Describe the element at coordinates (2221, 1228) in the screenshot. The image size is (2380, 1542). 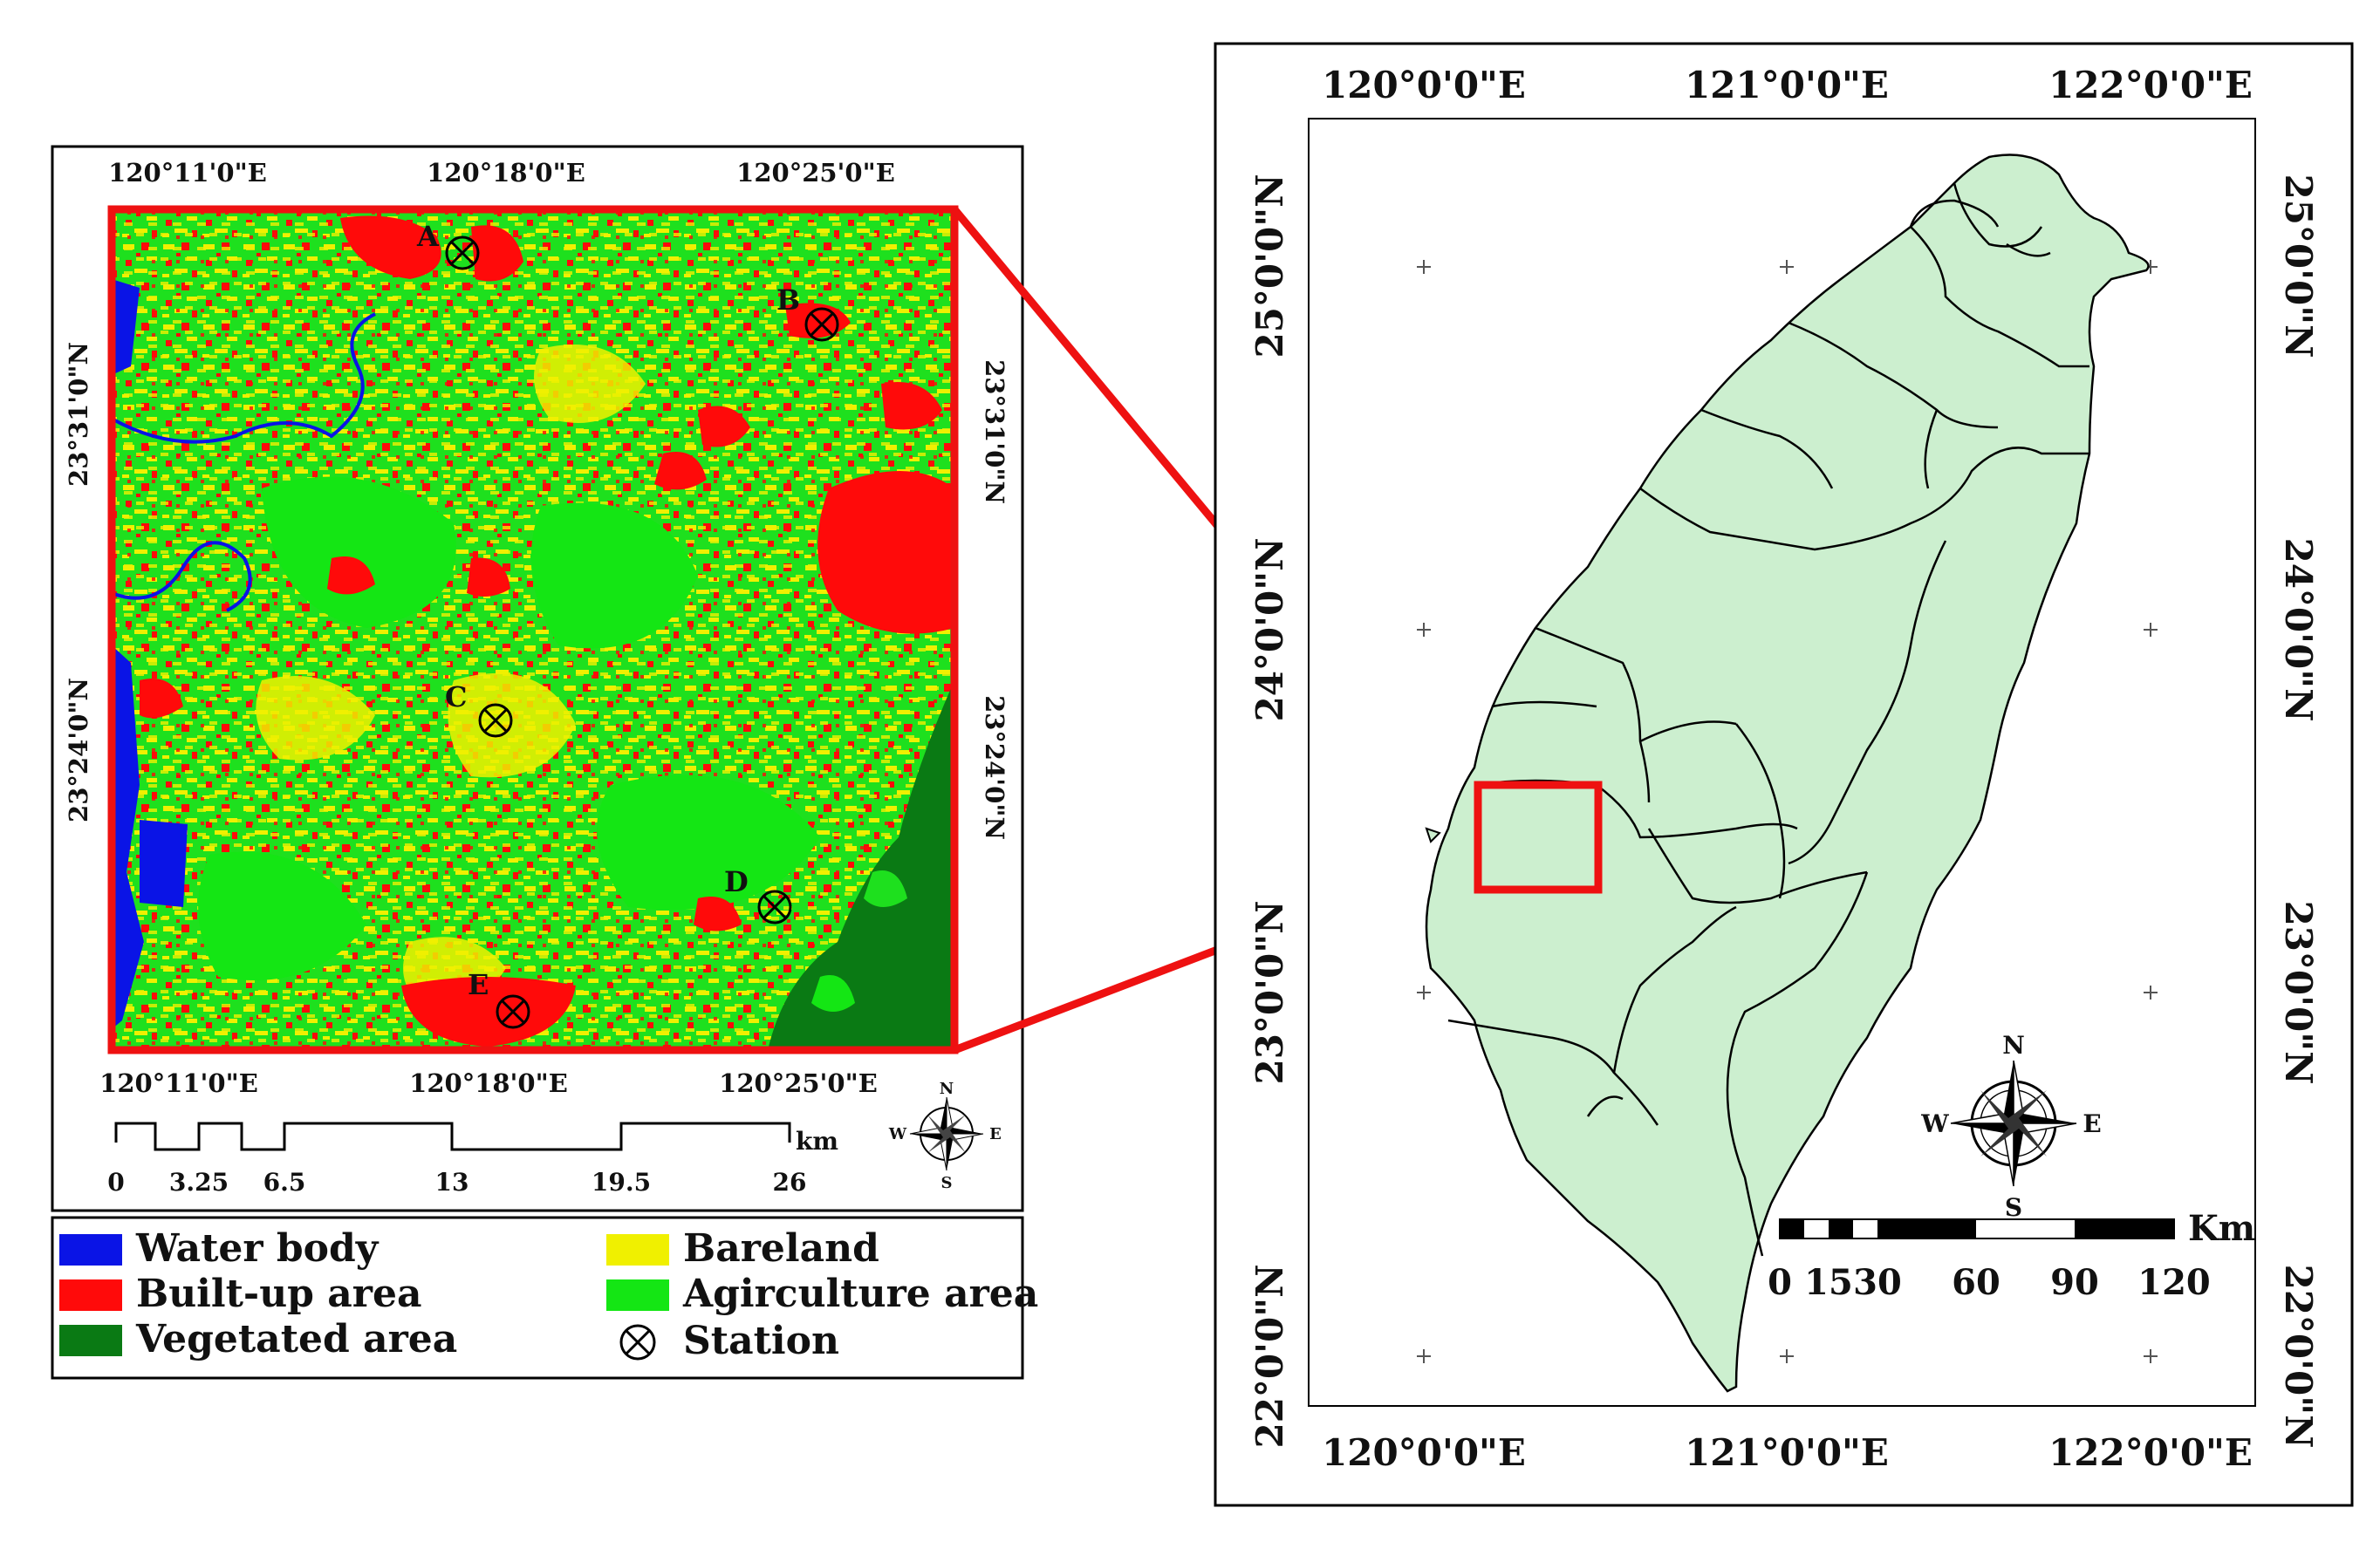
I see `right-scale-unit: Km` at that location.